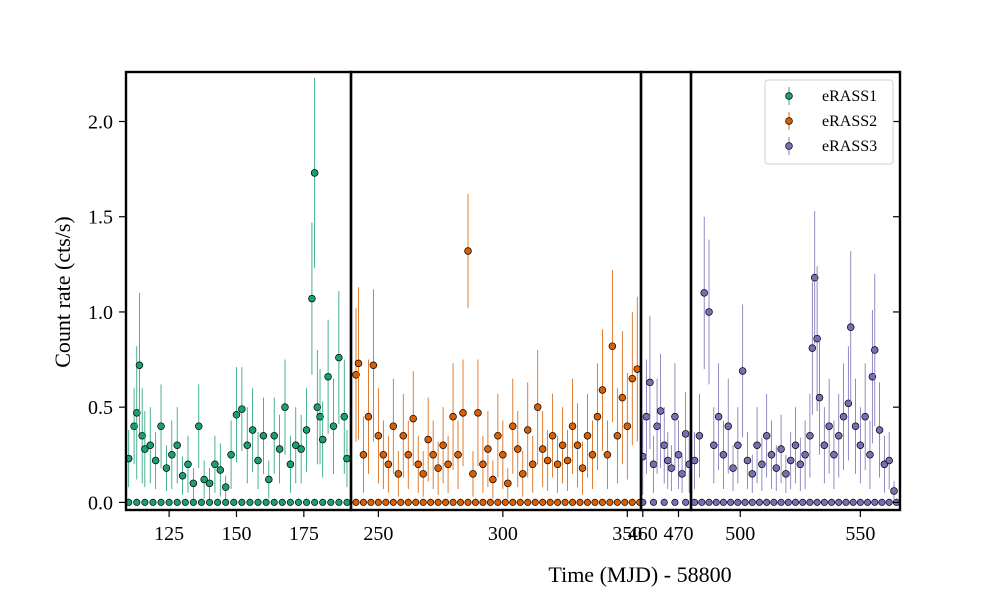 This screenshot has width=1000, height=605. I want to click on y-tick-label: 1.5, so click(100, 218).